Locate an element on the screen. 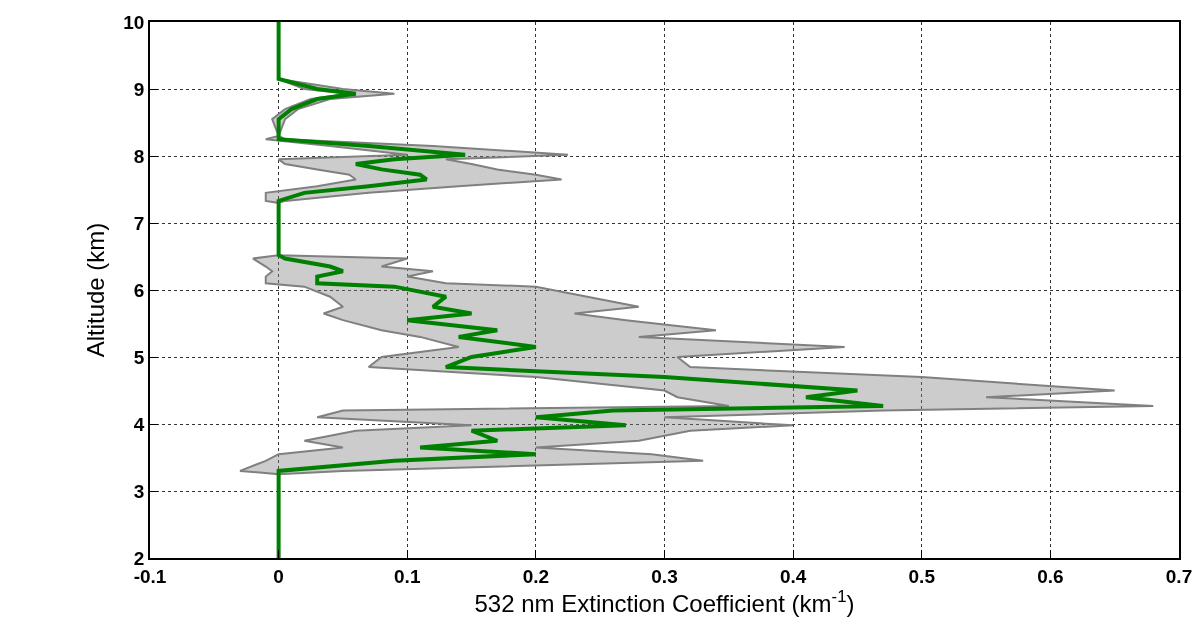 The image size is (1204, 621). x-axis-title: 532 nm Extinction Coefficient (km$^{-1}$) is located at coordinates (664, 601).